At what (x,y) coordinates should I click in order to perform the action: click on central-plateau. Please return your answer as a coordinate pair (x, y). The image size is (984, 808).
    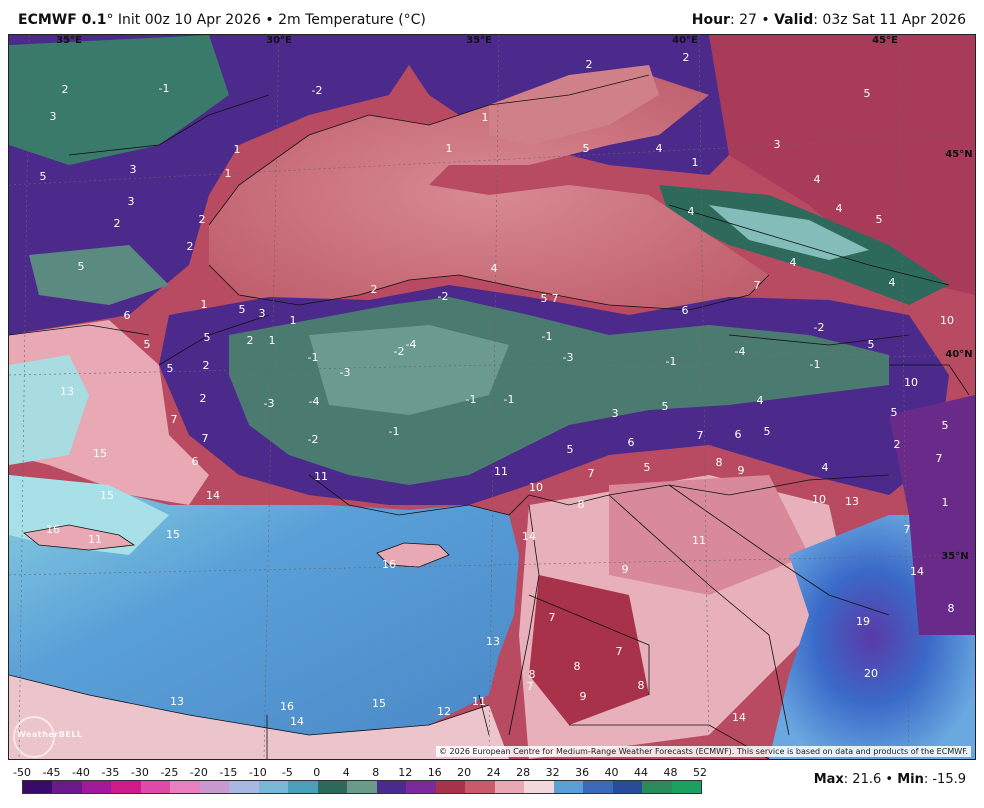
    Looking at the image, I should click on (409, 370).